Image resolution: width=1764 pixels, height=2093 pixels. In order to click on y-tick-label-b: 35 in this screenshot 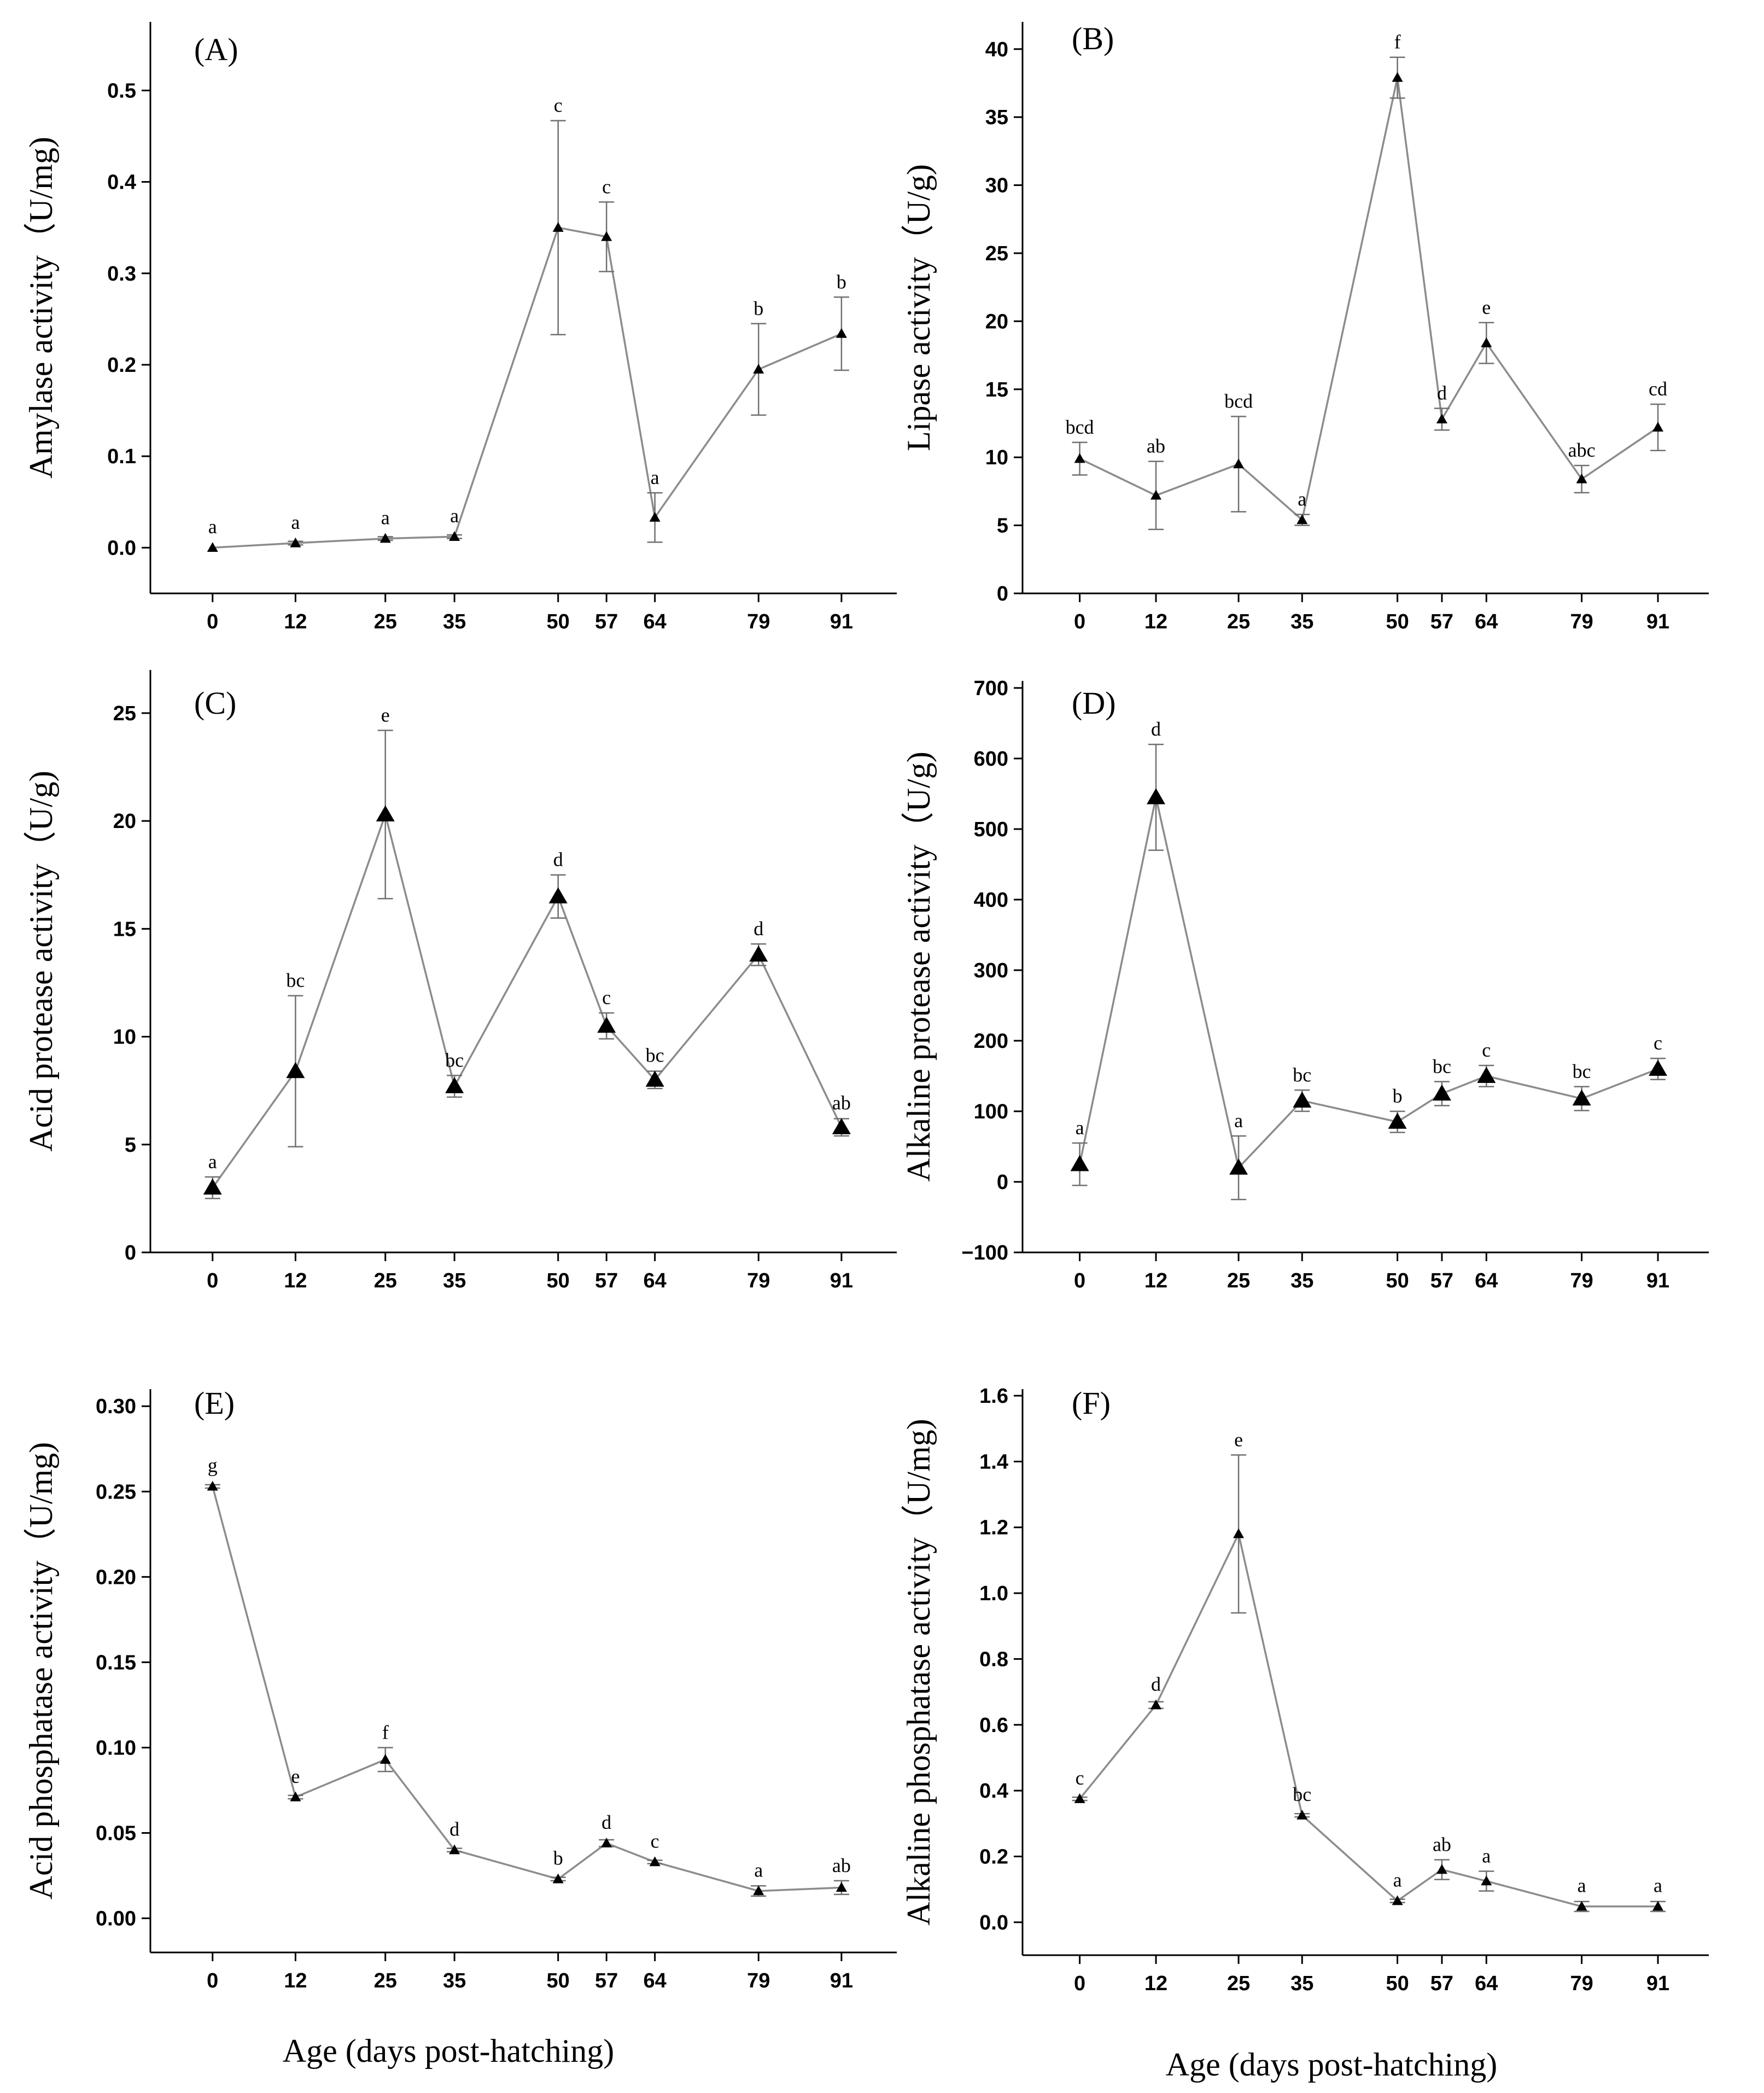, I will do `click(996, 117)`.